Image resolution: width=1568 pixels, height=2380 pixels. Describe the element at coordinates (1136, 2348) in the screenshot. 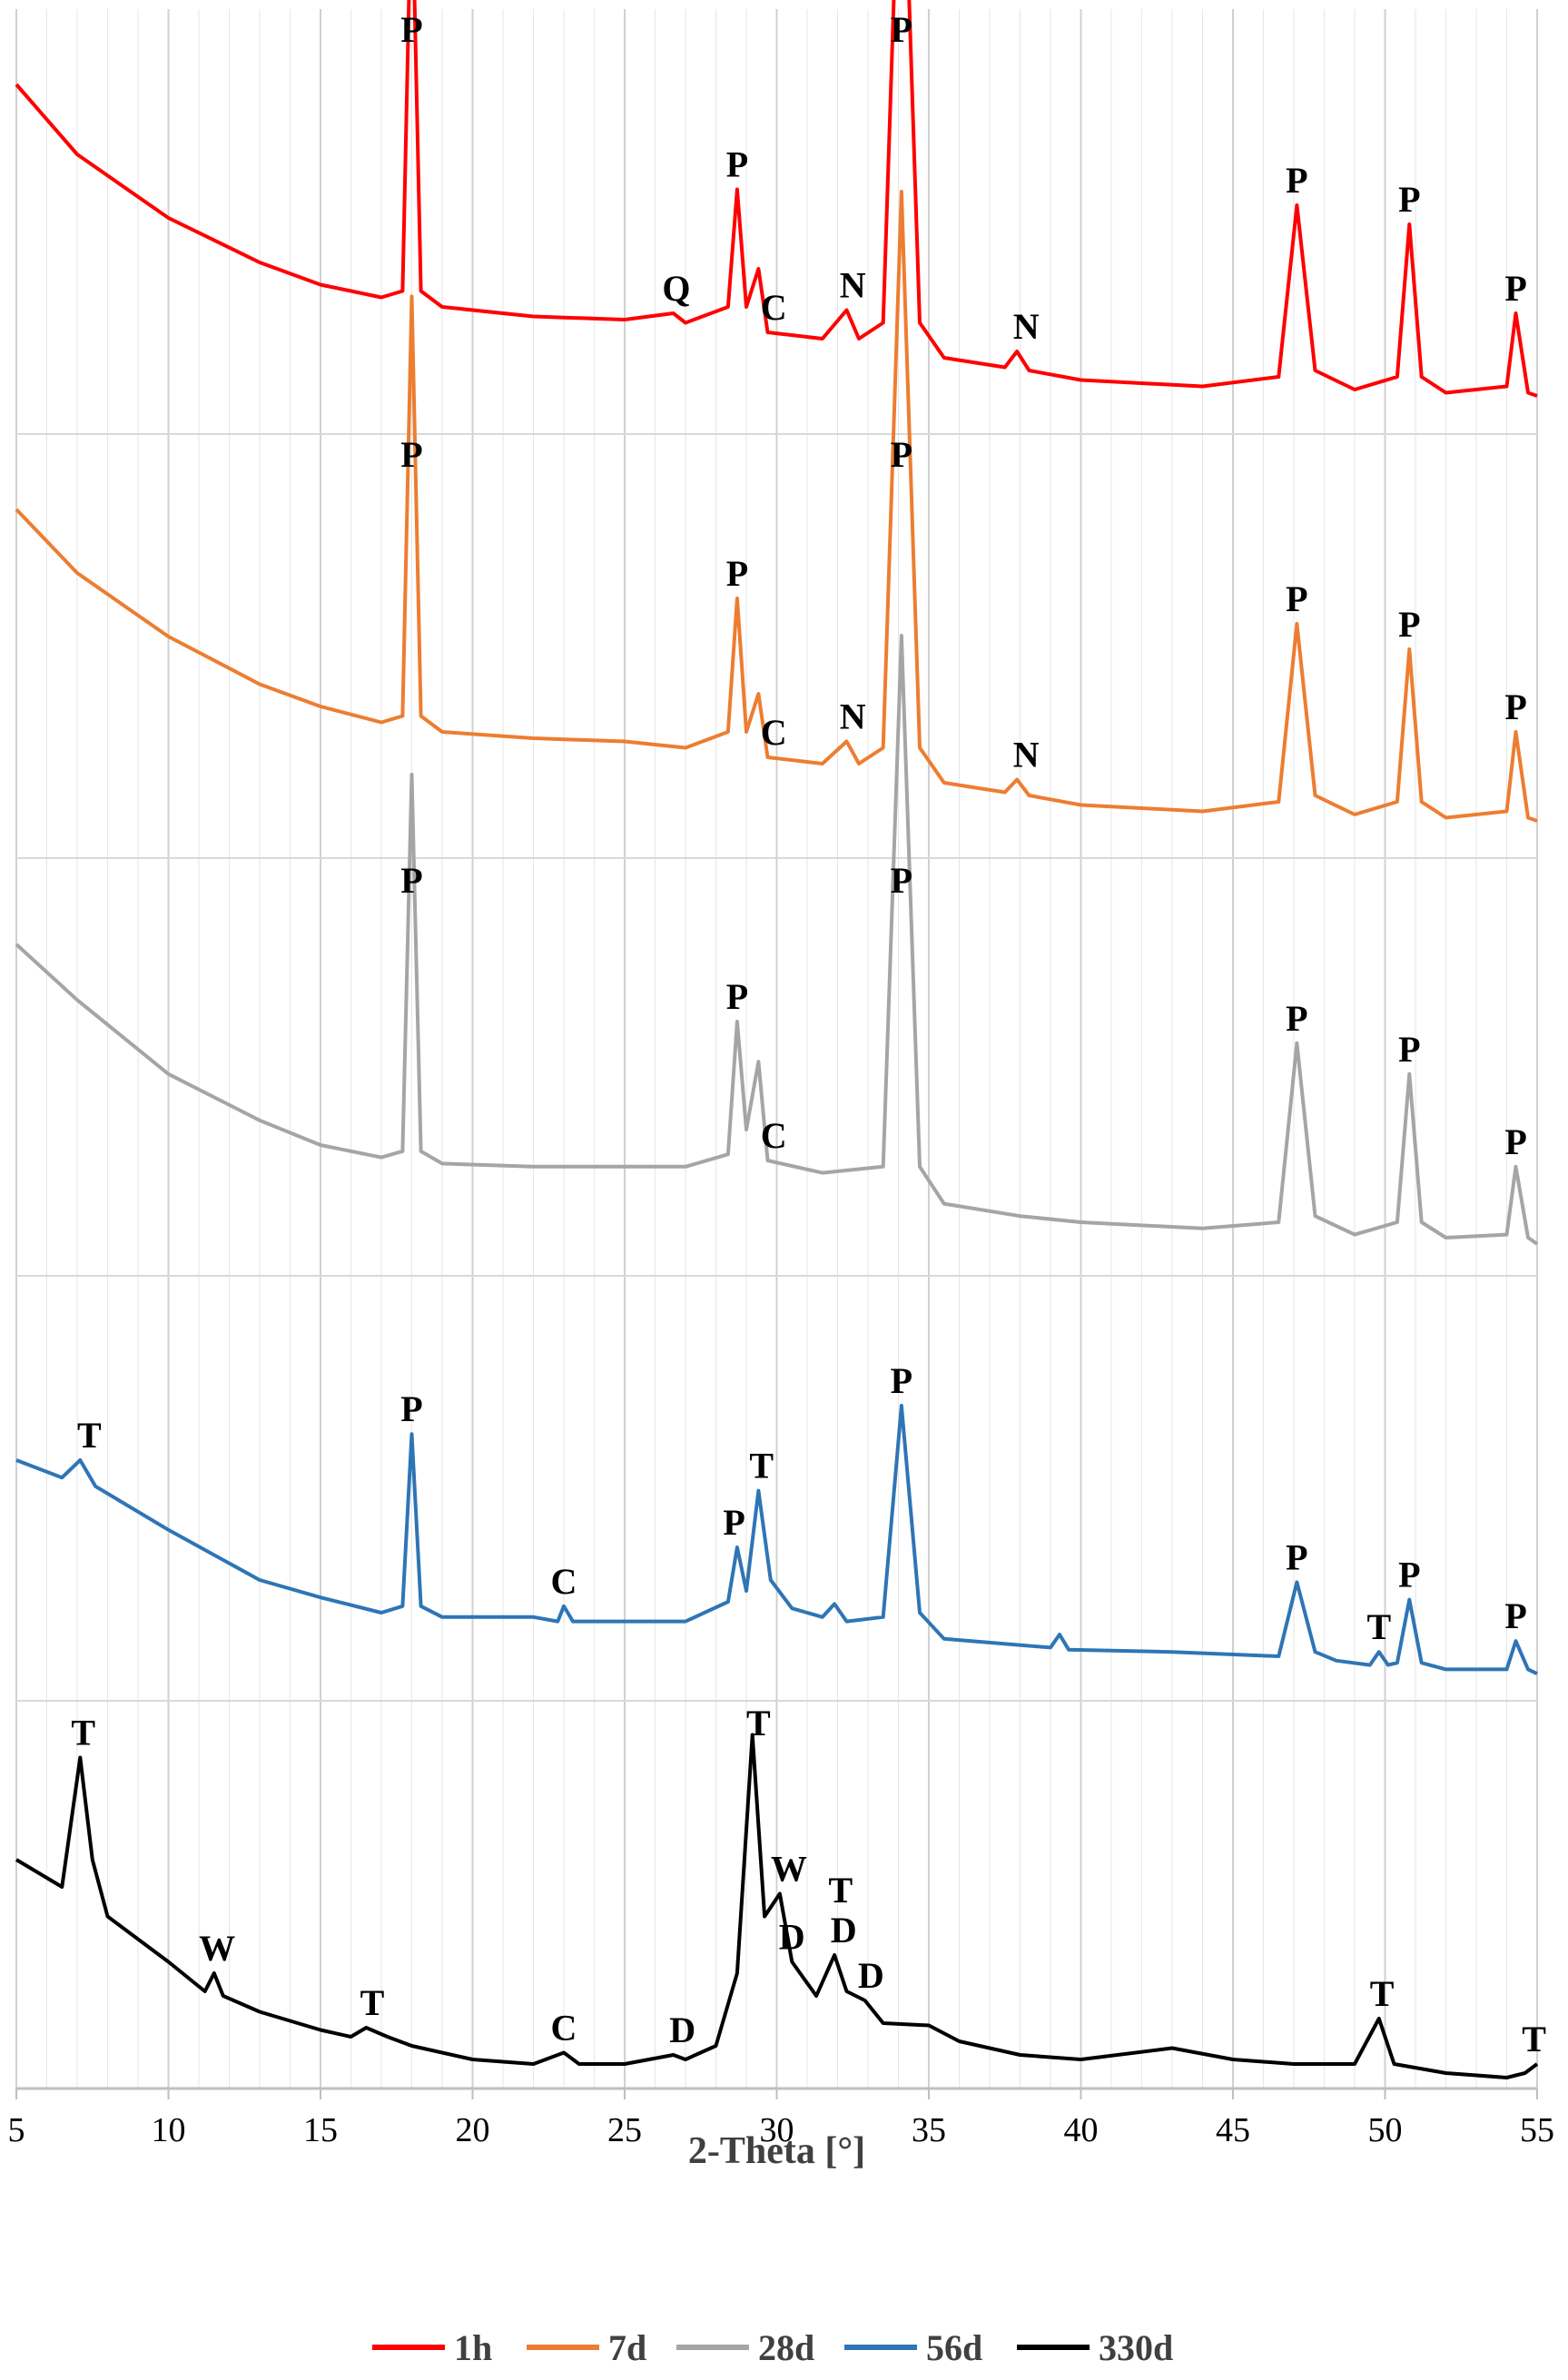

I see `legend-label-330d: 330d` at that location.